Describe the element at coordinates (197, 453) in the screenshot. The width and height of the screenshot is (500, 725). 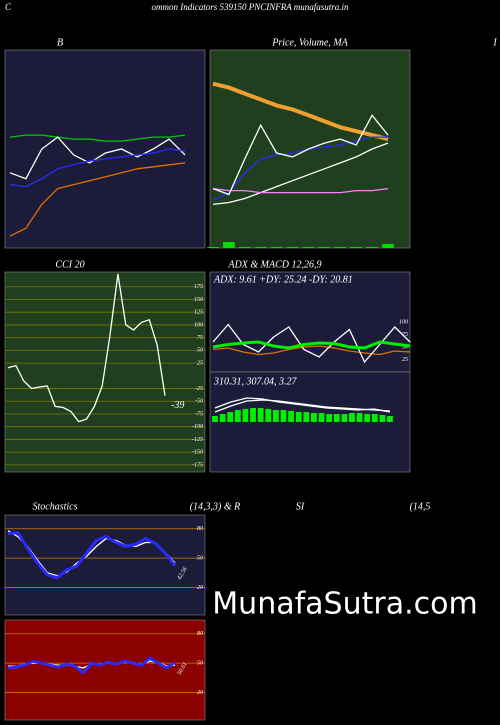
I see `y-tick-label: -150` at that location.